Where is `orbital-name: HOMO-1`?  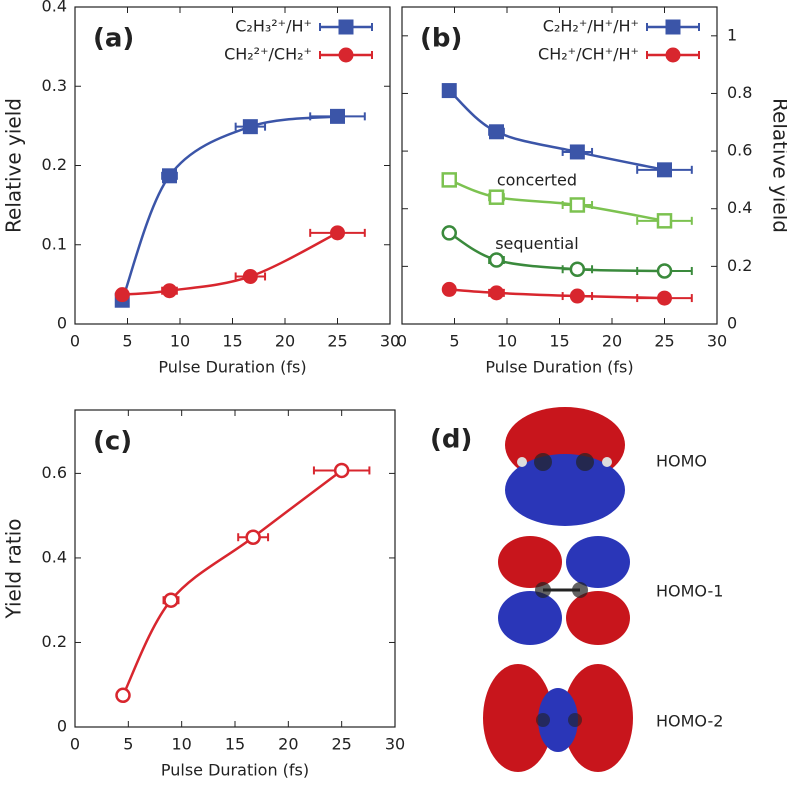 orbital-name: HOMO-1 is located at coordinates (689, 591).